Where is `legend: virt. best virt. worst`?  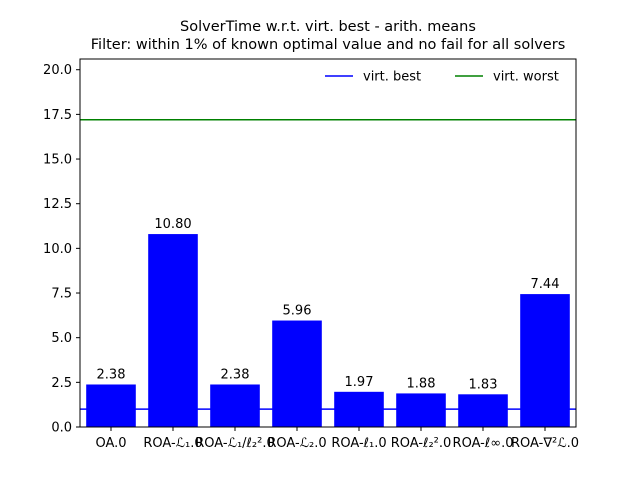 legend: virt. best virt. worst is located at coordinates (442, 77).